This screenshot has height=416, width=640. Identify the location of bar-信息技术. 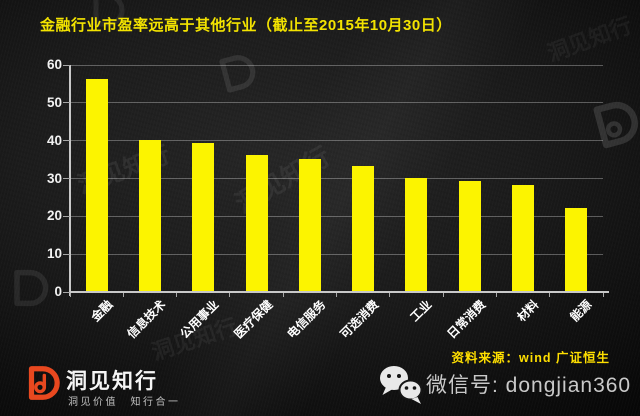
(149, 215).